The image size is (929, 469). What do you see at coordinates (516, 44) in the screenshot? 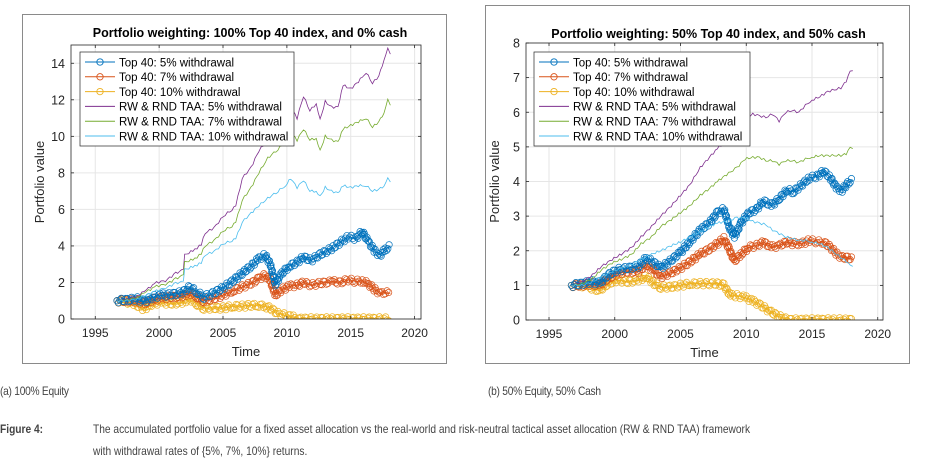
I see `y-tick-label: 8` at bounding box center [516, 44].